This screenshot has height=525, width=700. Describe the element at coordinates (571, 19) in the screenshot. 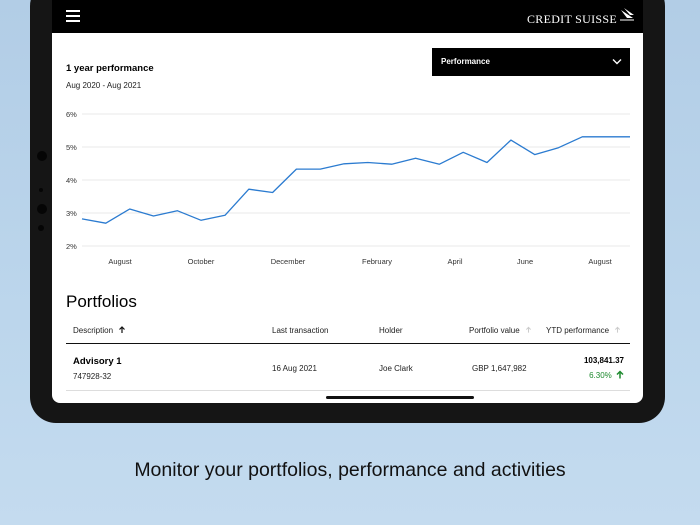

I see `brand-name: CREDIT SUISSE` at that location.